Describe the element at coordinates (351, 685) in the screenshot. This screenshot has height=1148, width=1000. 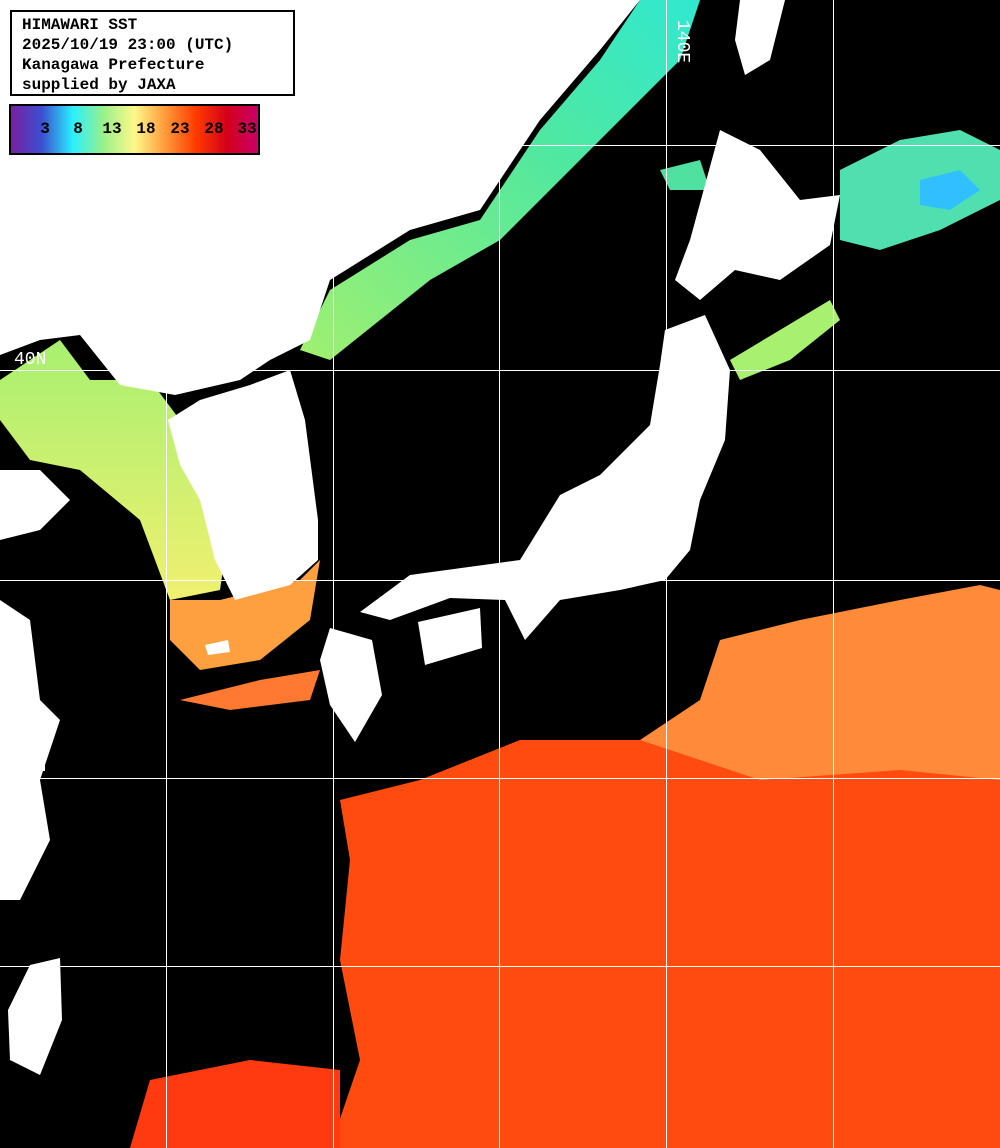
I see `land-kyushu` at that location.